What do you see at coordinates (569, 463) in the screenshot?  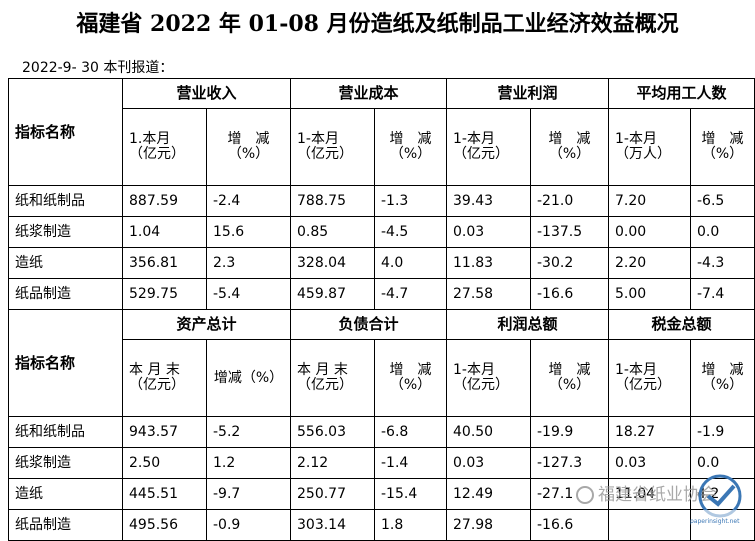 I see `cell-value: -127.3` at bounding box center [569, 463].